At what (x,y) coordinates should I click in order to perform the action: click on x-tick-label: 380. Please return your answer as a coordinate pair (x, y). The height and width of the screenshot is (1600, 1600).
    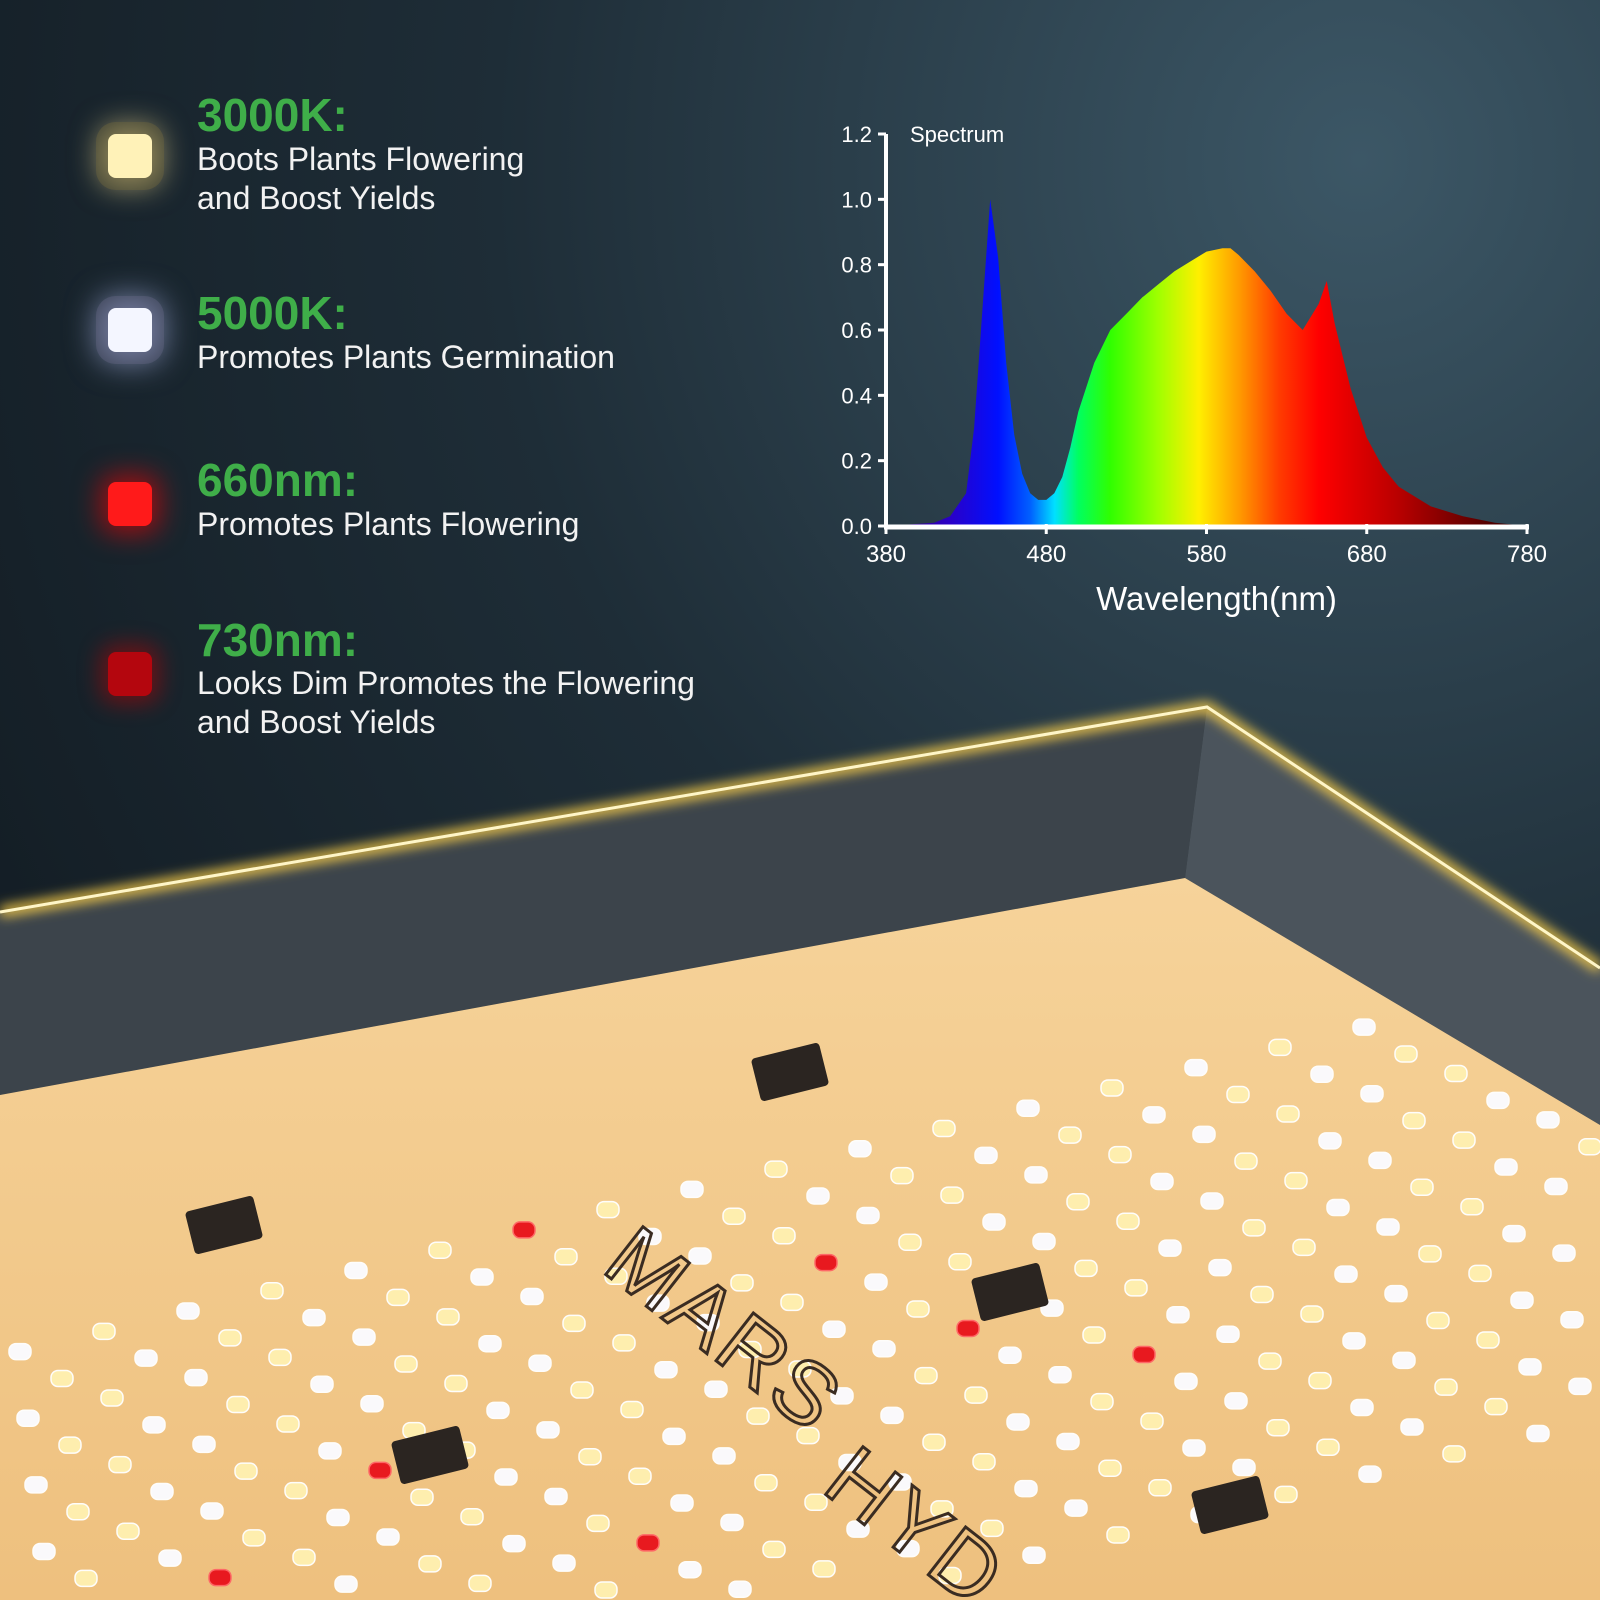
    Looking at the image, I should click on (886, 554).